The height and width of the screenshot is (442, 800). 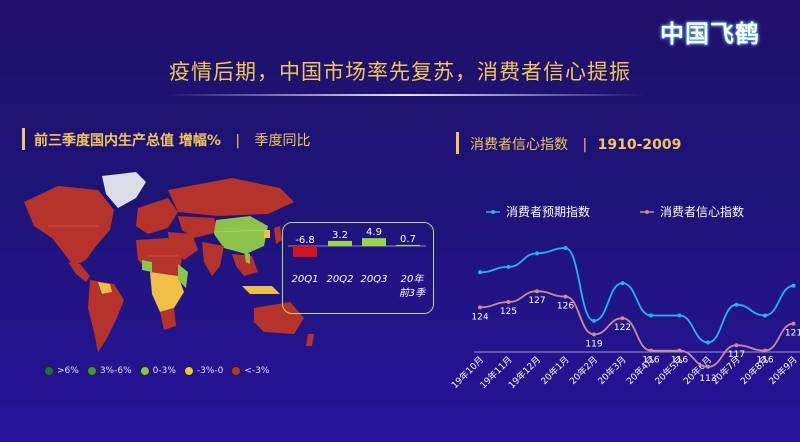 What do you see at coordinates (374, 232) in the screenshot?
I see `gdp-bar-value-label: 4.9` at bounding box center [374, 232].